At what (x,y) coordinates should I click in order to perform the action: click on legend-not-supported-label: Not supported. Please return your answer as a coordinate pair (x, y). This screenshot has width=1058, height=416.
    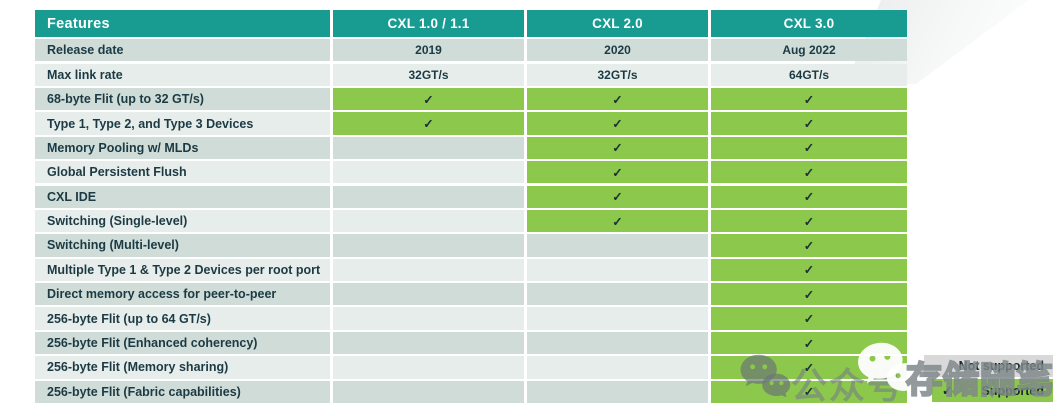
    Looking at the image, I should click on (1001, 366).